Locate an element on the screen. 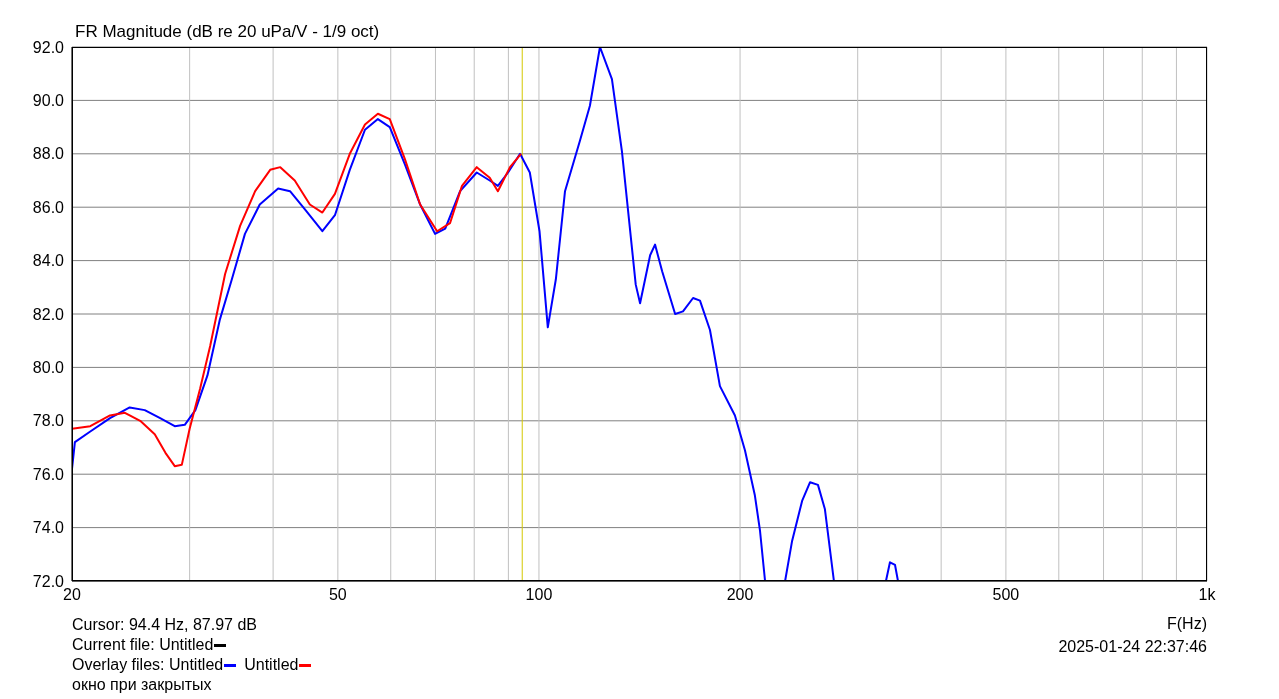 Image resolution: width=1279 pixels, height=699 pixels. x-tick-label: 50 is located at coordinates (337, 595).